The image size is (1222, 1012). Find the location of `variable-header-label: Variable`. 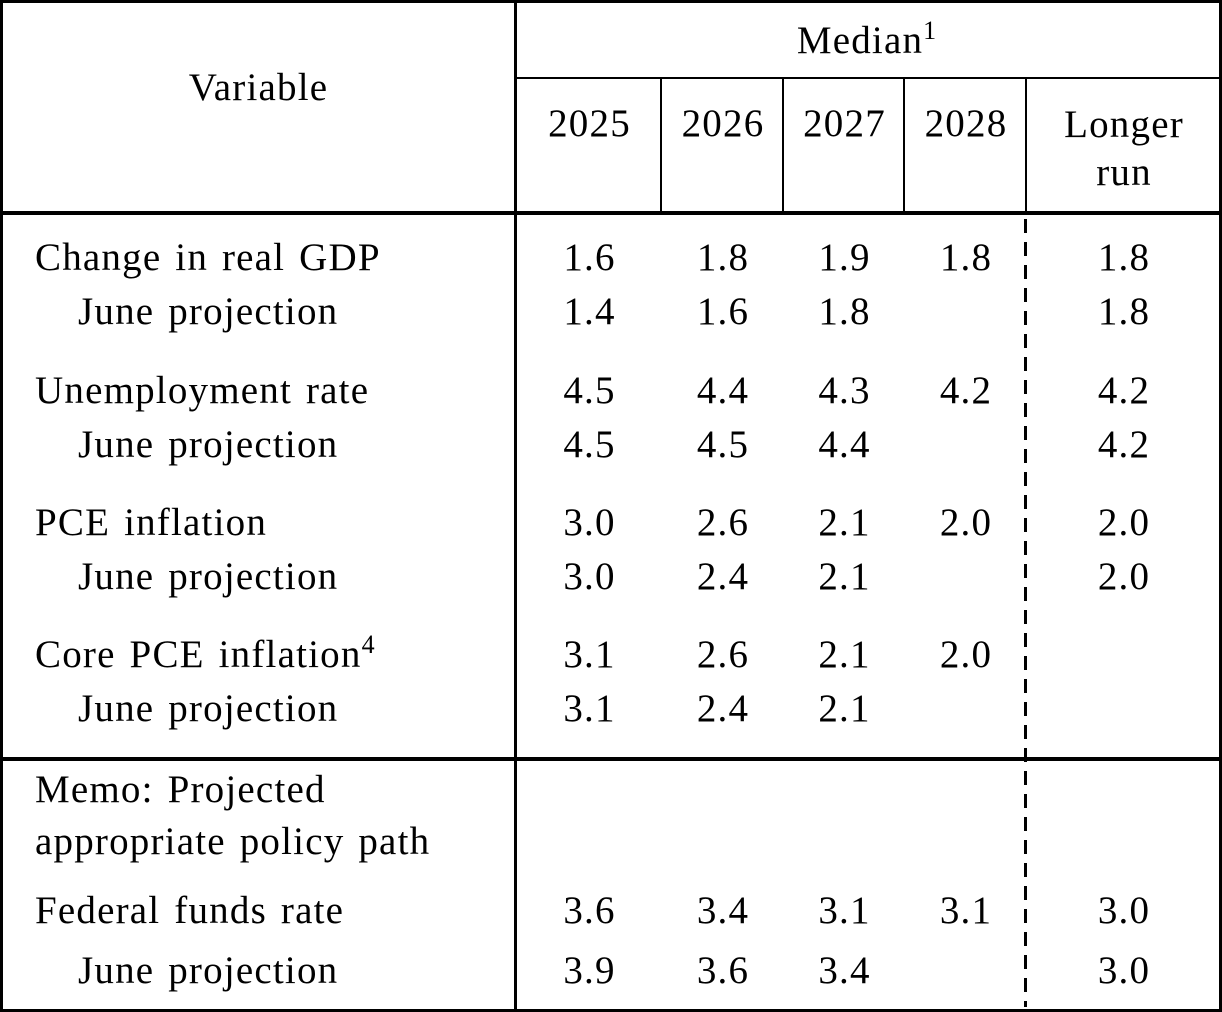

variable-header-label: Variable is located at coordinates (258, 87).